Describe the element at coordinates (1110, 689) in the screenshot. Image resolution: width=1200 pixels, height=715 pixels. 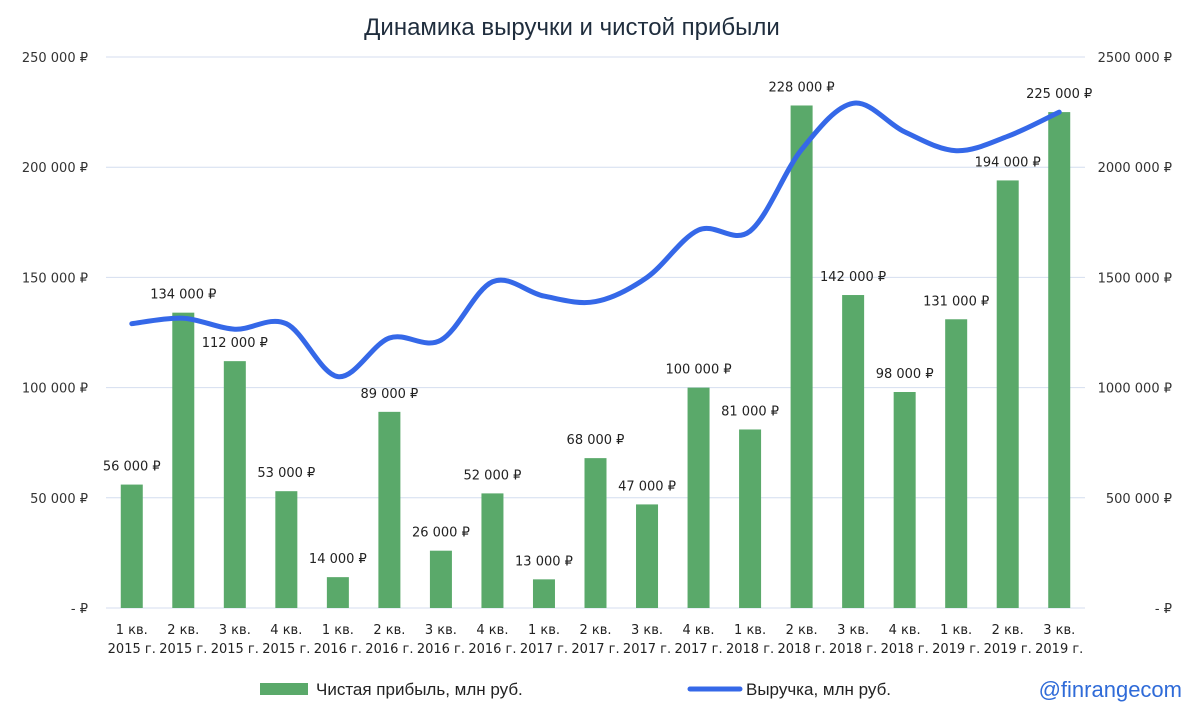
I see `watermark: @finrangecom` at that location.